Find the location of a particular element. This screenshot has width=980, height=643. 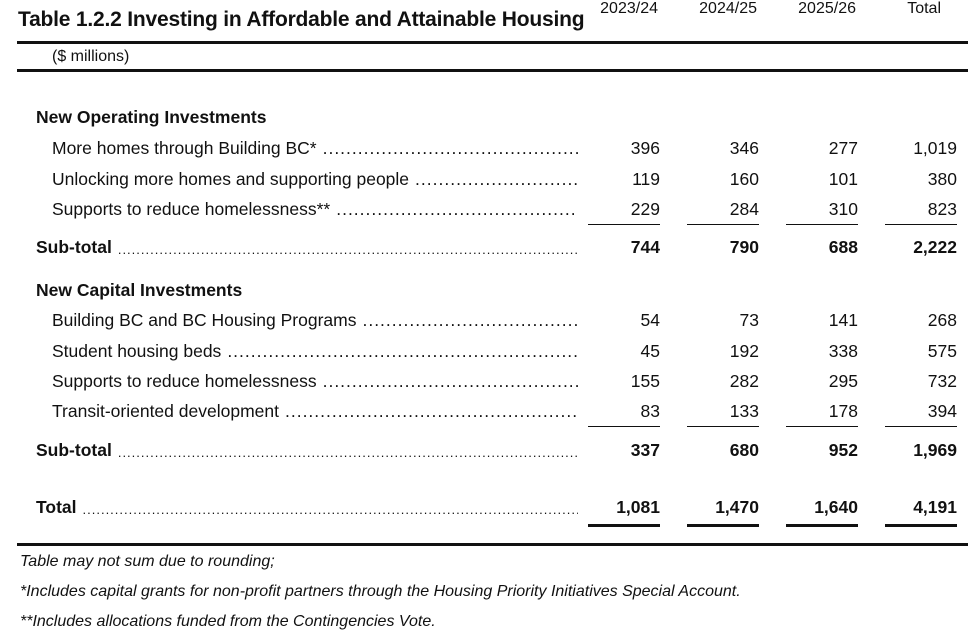

cell-value: 284 is located at coordinates (723, 212).